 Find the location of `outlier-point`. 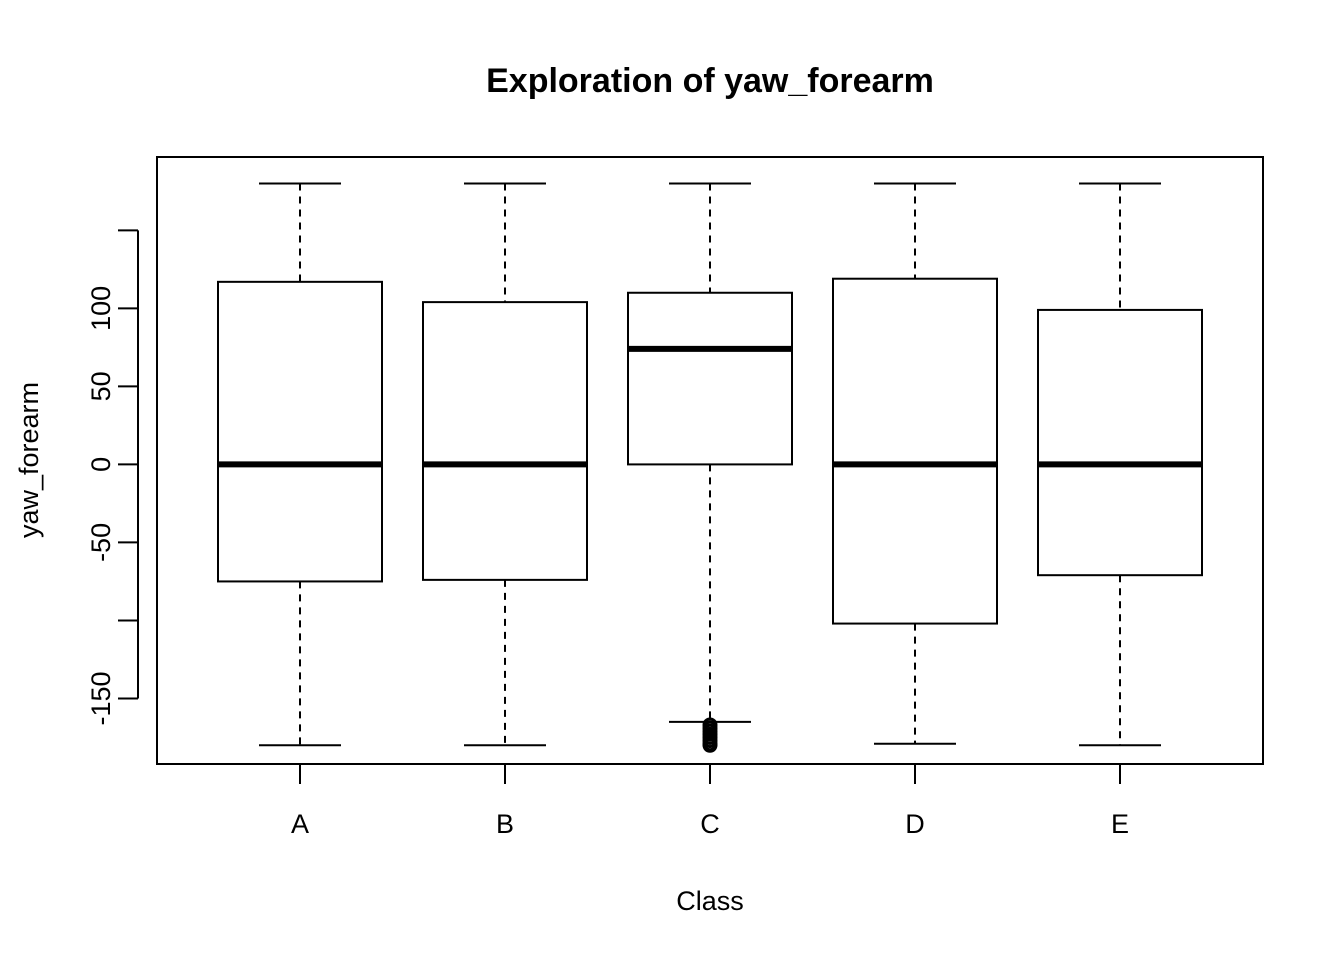

outlier-point is located at coordinates (710, 745).